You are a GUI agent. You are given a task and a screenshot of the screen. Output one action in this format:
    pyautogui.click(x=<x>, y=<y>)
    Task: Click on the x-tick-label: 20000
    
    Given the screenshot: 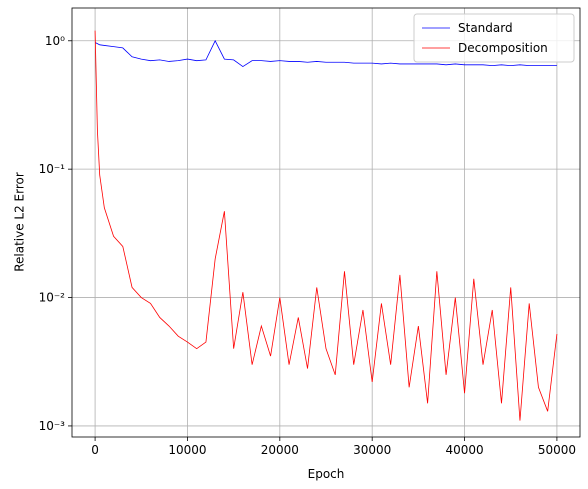 What is the action you would take?
    pyautogui.click(x=280, y=450)
    